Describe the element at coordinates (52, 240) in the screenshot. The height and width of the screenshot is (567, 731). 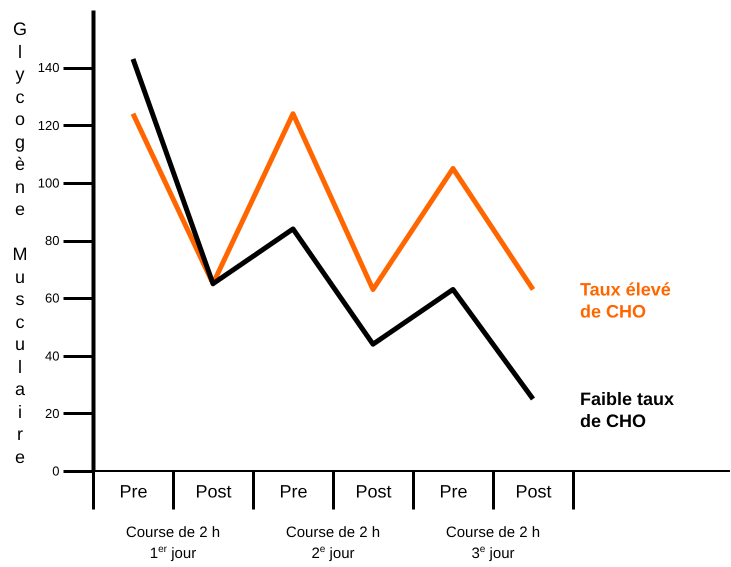
I see `y-tick-label: 80` at that location.